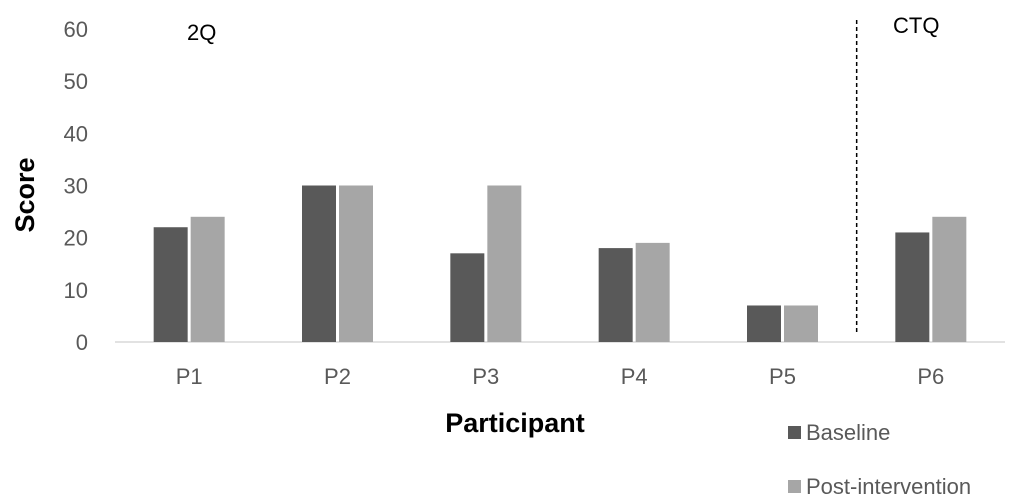 The height and width of the screenshot is (500, 1009). Describe the element at coordinates (170, 284) in the screenshot. I see `bar-baseline-p1` at that location.